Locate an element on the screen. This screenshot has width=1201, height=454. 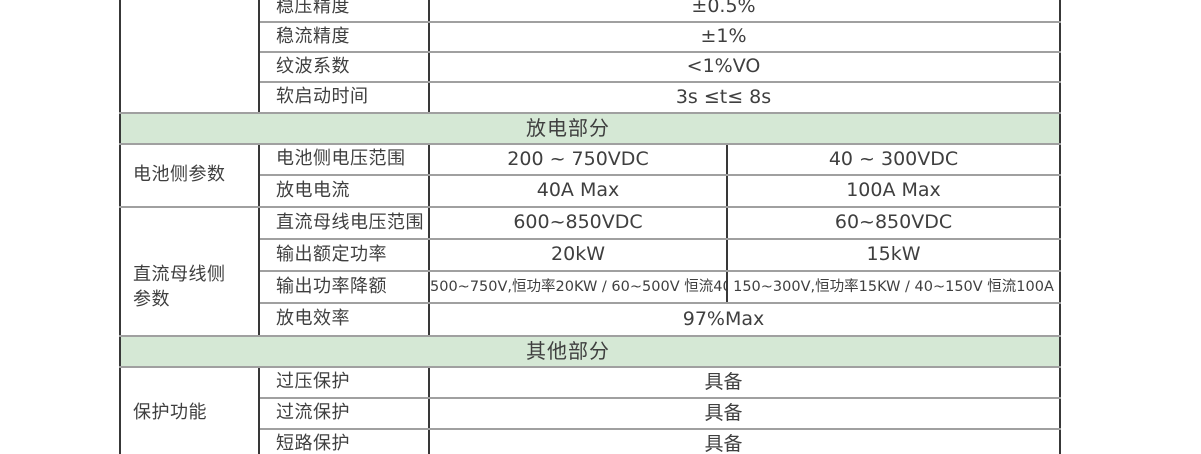
param-label: 过压保护 is located at coordinates (344, 382).